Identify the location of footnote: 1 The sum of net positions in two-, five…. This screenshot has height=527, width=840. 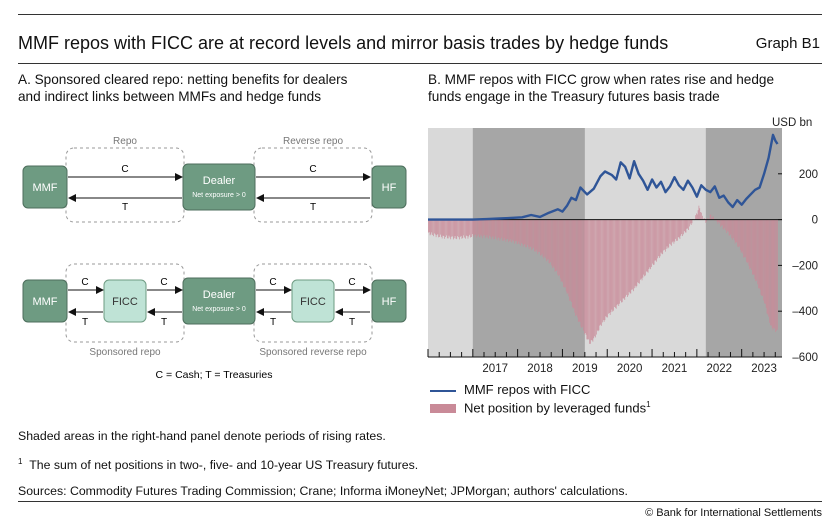
(218, 464).